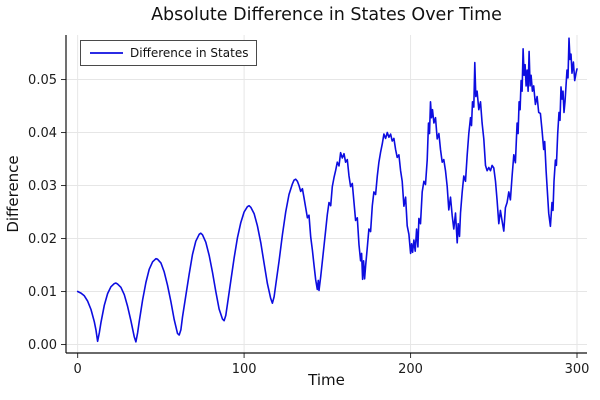 Image resolution: width=600 pixels, height=400 pixels. I want to click on x-tick-label: 100, so click(244, 369).